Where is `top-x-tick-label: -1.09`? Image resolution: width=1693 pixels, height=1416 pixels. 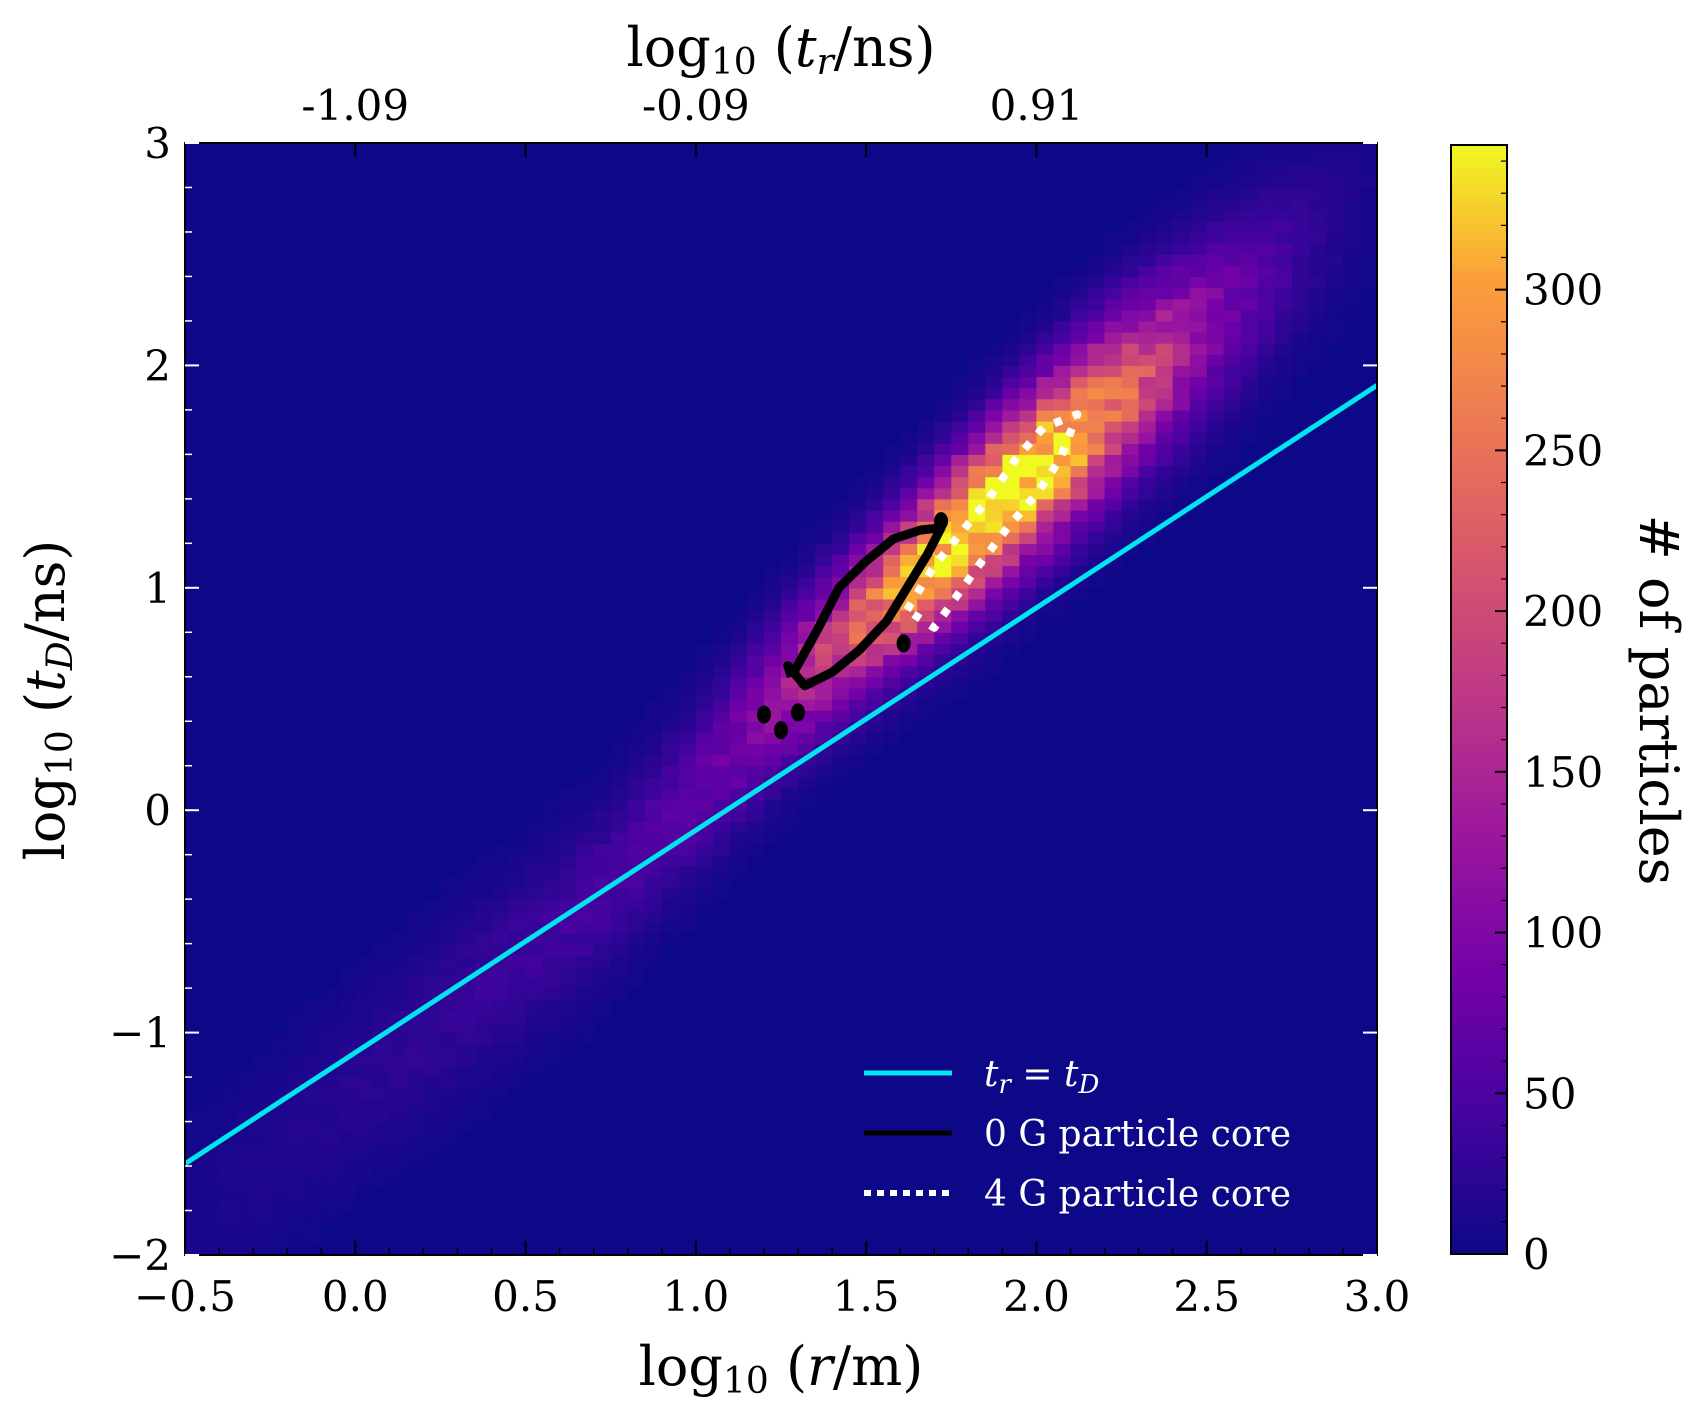
top-x-tick-label: -1.09 is located at coordinates (355, 105).